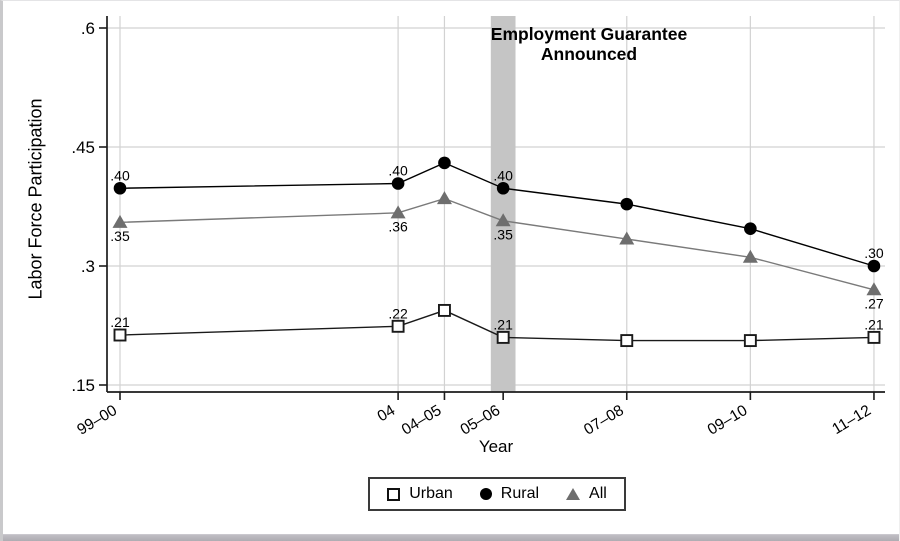  I want to click on point-label: .27, so click(874, 303).